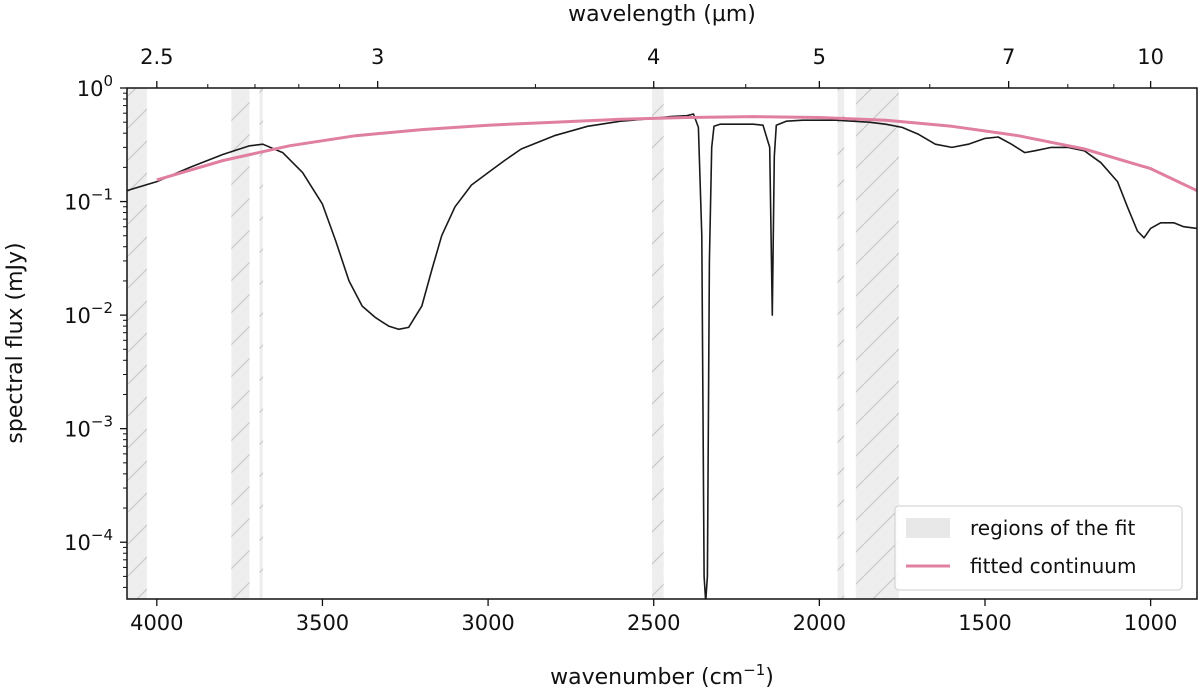 This screenshot has width=1200, height=693. Describe the element at coordinates (156, 623) in the screenshot. I see `x-tick-label-4000: 4000` at that location.